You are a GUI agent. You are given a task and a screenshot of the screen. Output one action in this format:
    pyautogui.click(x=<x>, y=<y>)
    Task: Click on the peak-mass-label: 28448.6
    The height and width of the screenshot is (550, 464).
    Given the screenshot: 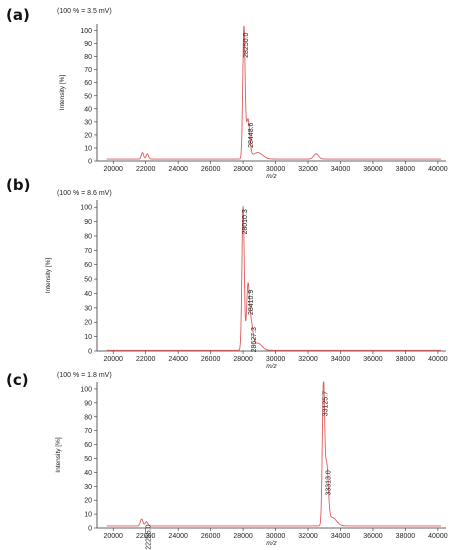 What is the action you would take?
    pyautogui.click(x=251, y=134)
    